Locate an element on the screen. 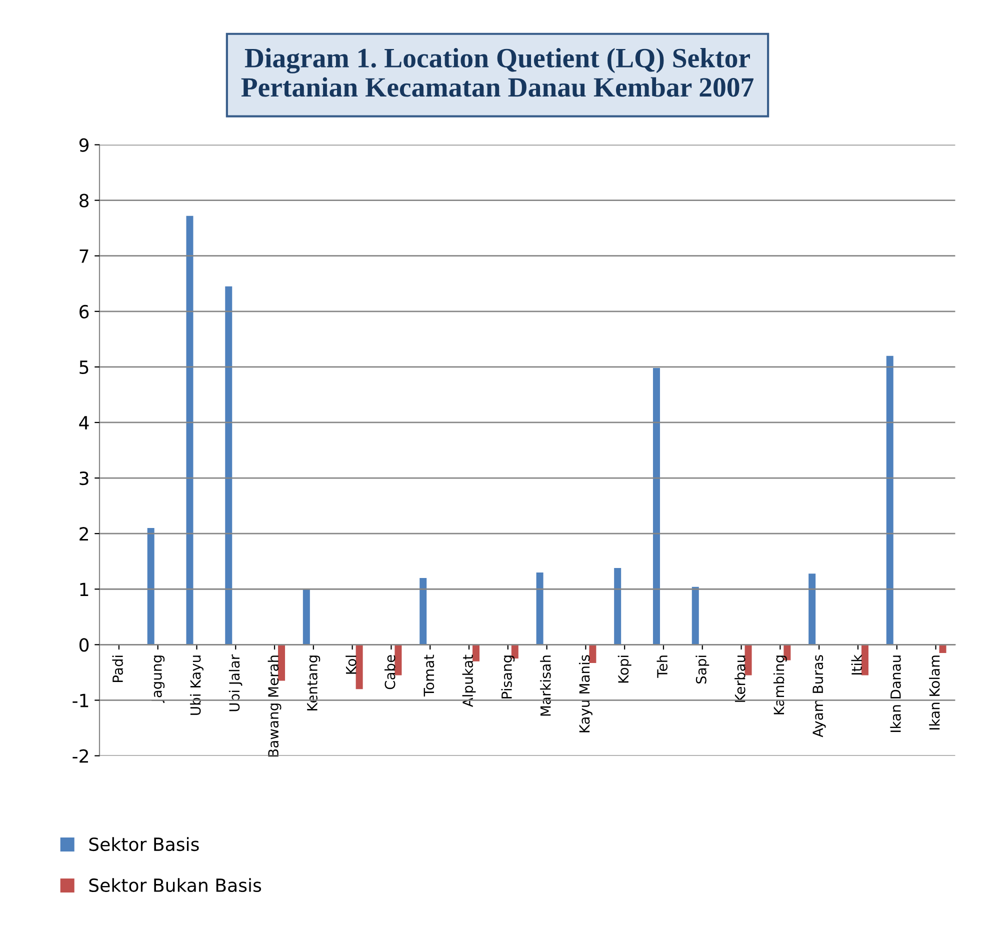 The image size is (995, 940). x-tick-label: Ubi Kayu is located at coordinates (197, 685).